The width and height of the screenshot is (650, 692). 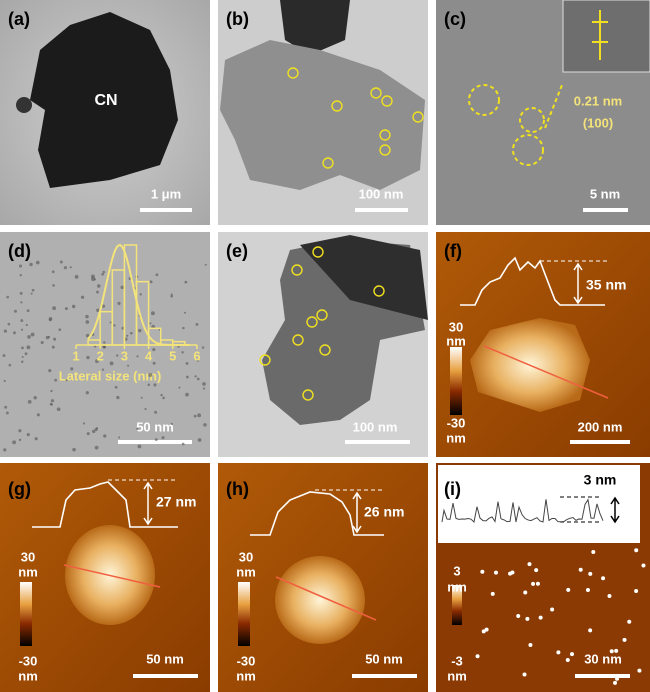 I want to click on profile-line, so click(x=326, y=598).